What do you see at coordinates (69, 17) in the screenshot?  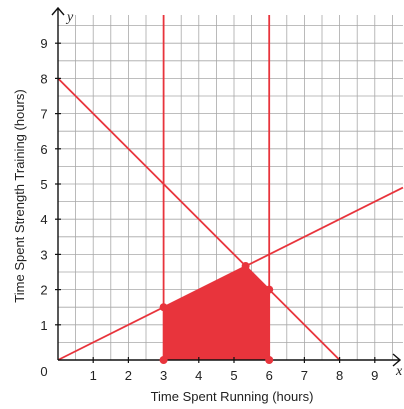 I see `y-axis-variable: y` at bounding box center [69, 17].